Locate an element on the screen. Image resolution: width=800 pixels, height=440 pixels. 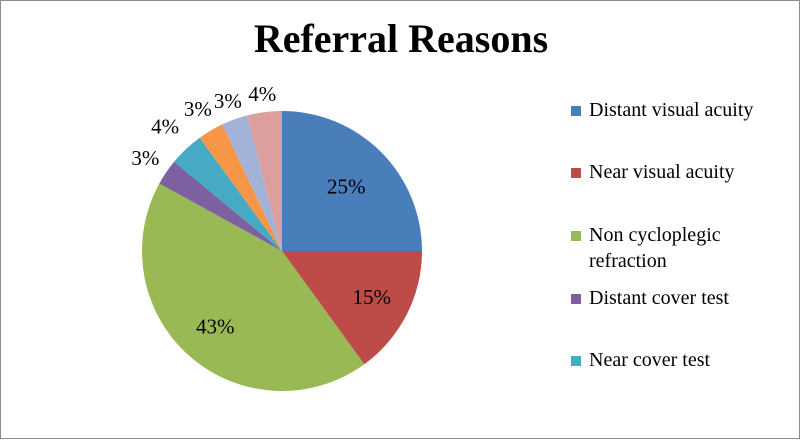
slice-data-label: 15% is located at coordinates (372, 297).